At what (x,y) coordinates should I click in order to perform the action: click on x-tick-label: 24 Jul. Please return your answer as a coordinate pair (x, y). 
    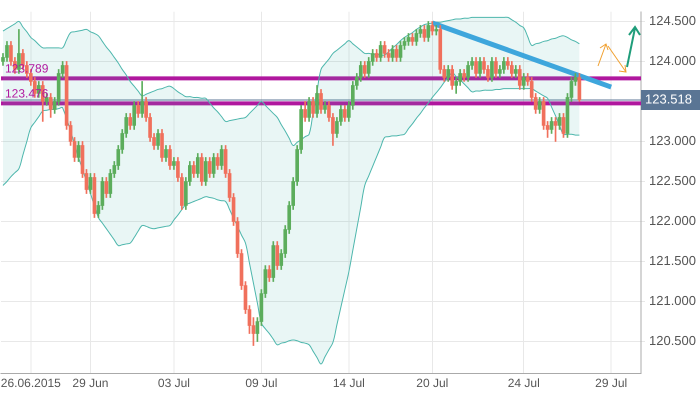
    Looking at the image, I should click on (524, 383).